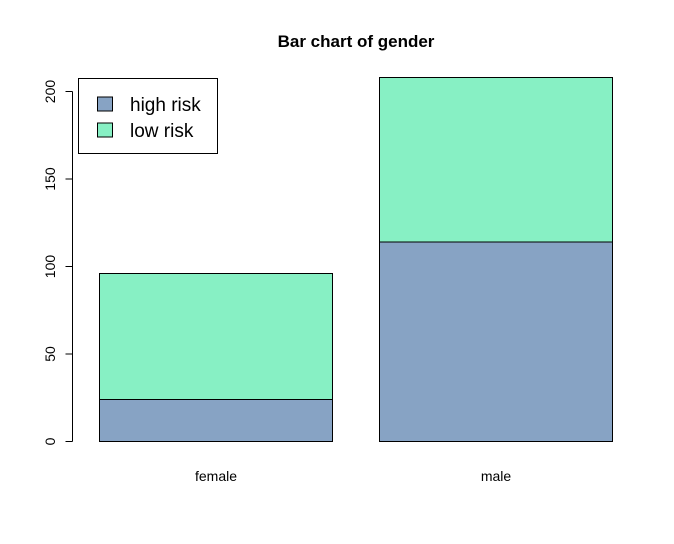 This screenshot has height=544, width=674. Describe the element at coordinates (50, 354) in the screenshot. I see `y-tick-label: 50` at that location.